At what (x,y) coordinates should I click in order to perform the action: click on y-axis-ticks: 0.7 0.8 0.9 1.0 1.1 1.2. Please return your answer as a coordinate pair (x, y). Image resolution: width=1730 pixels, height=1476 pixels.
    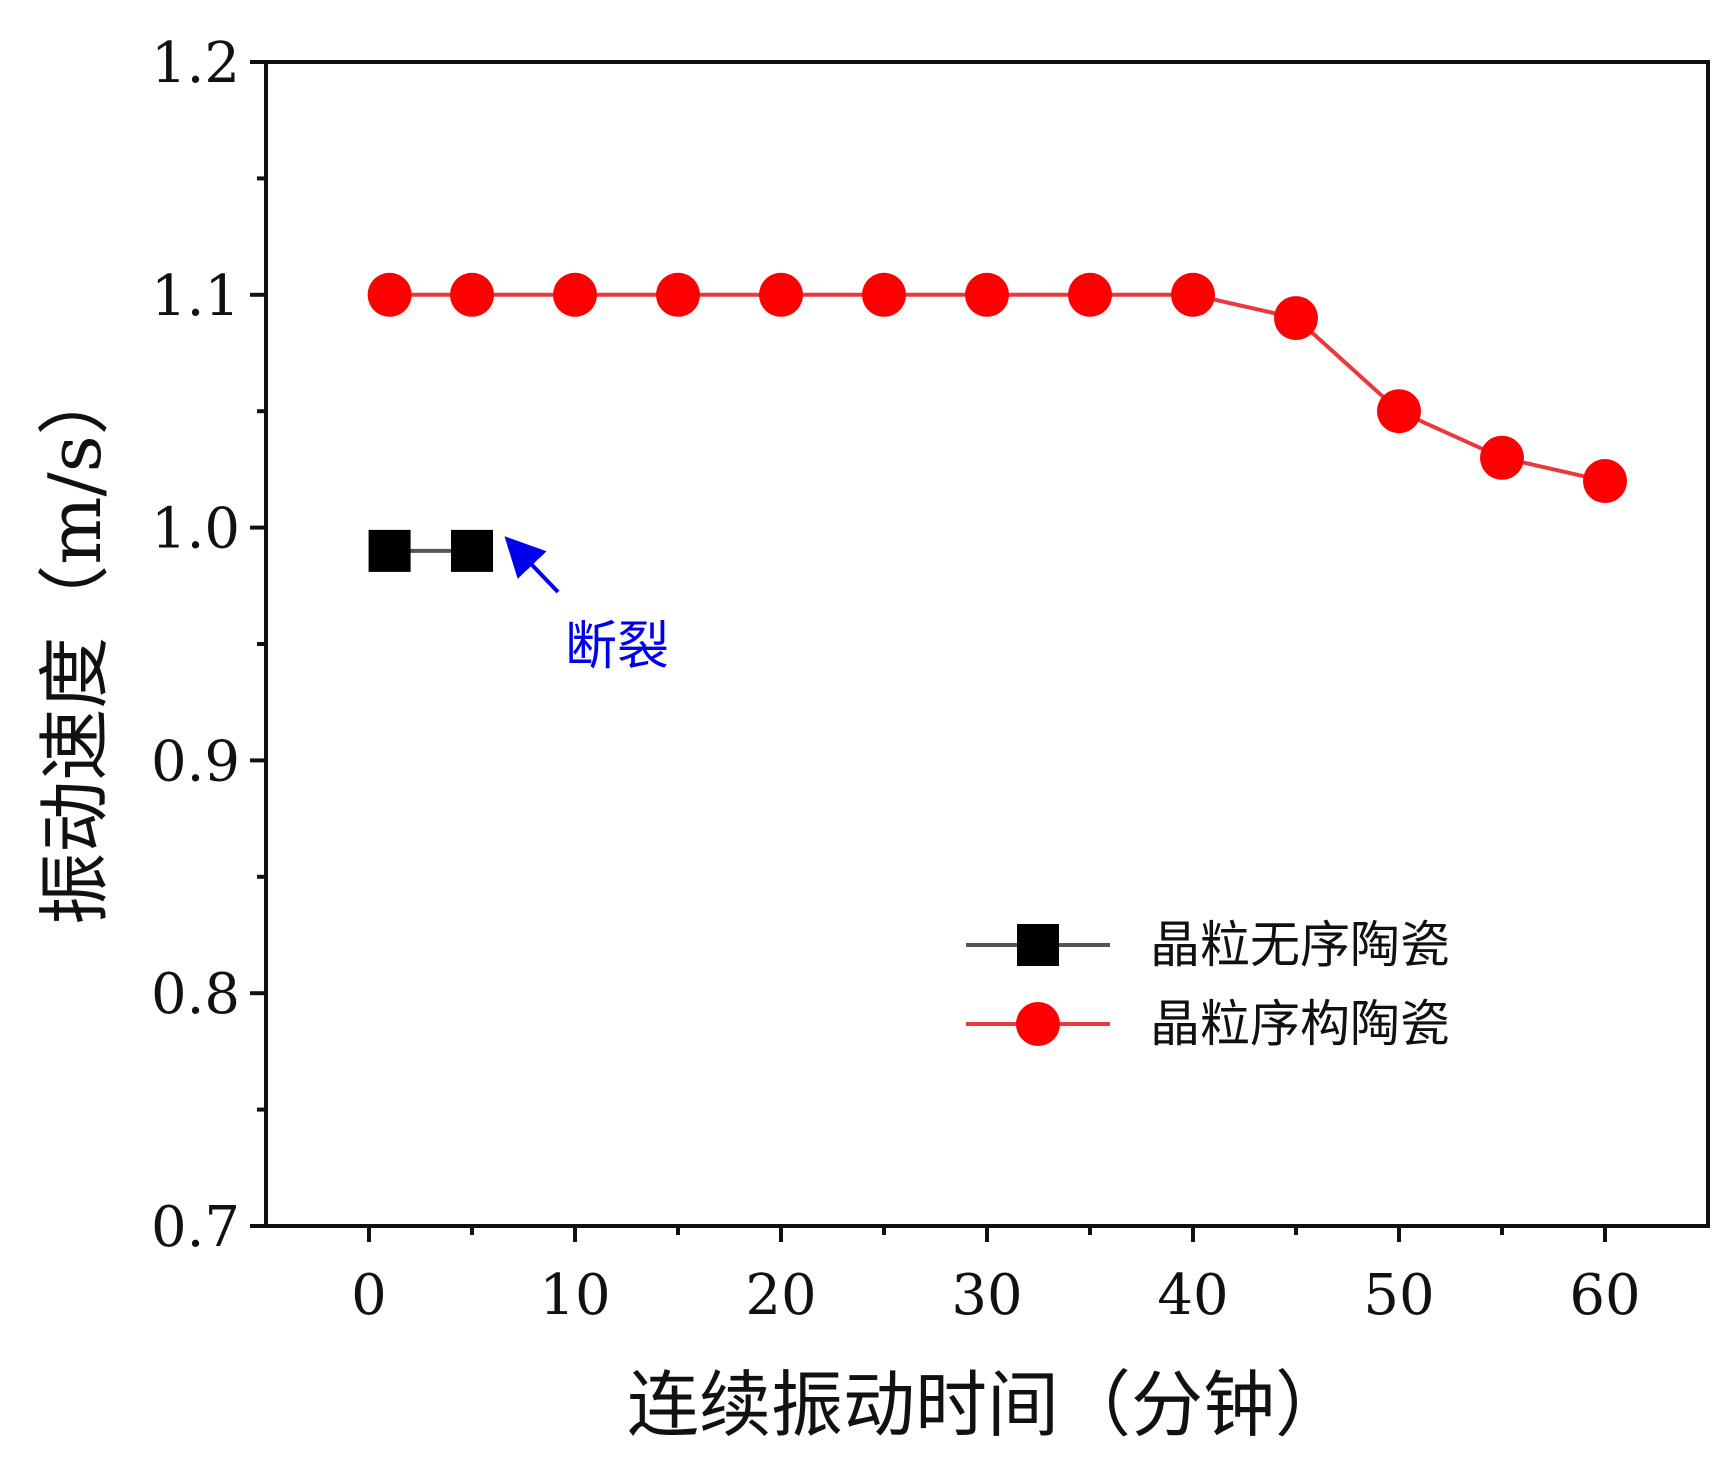
    Looking at the image, I should click on (208, 645).